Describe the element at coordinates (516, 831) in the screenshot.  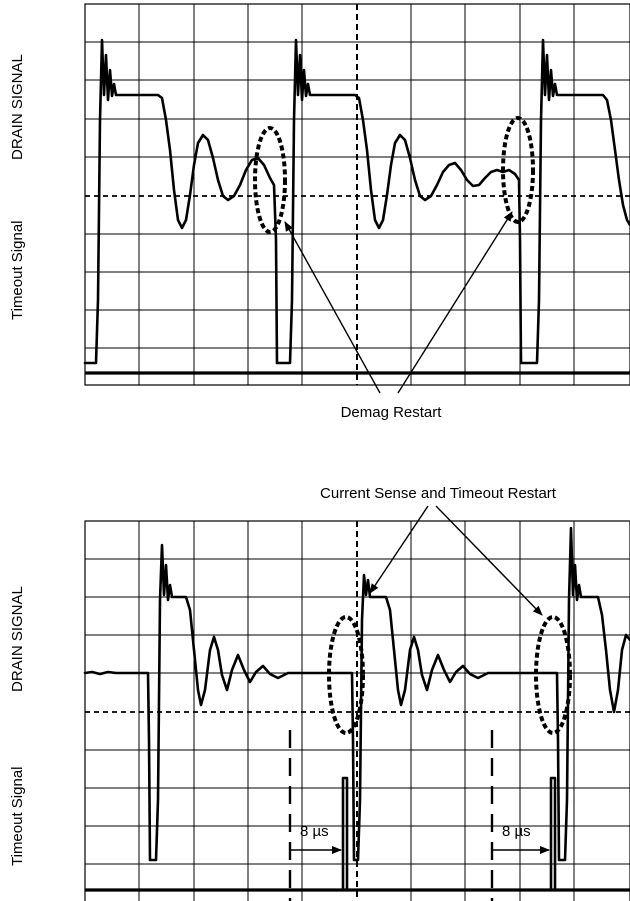
I see `timeout-8us-label-2: 8 µs` at that location.